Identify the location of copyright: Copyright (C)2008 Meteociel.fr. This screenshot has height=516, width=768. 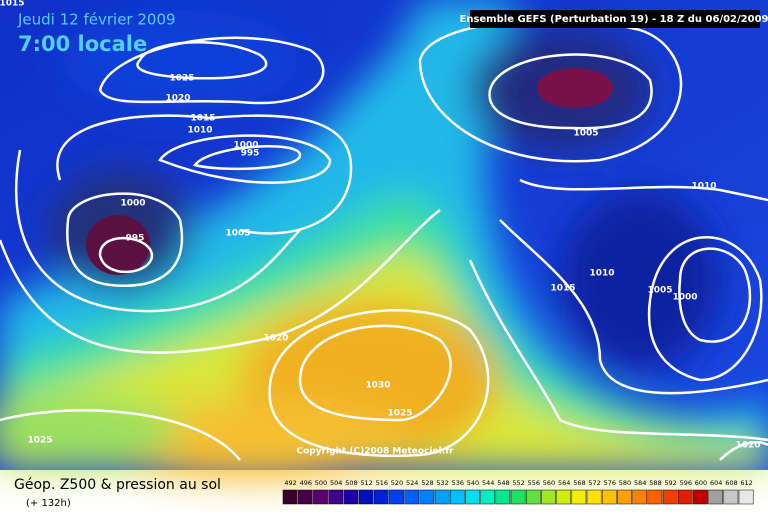
(376, 452).